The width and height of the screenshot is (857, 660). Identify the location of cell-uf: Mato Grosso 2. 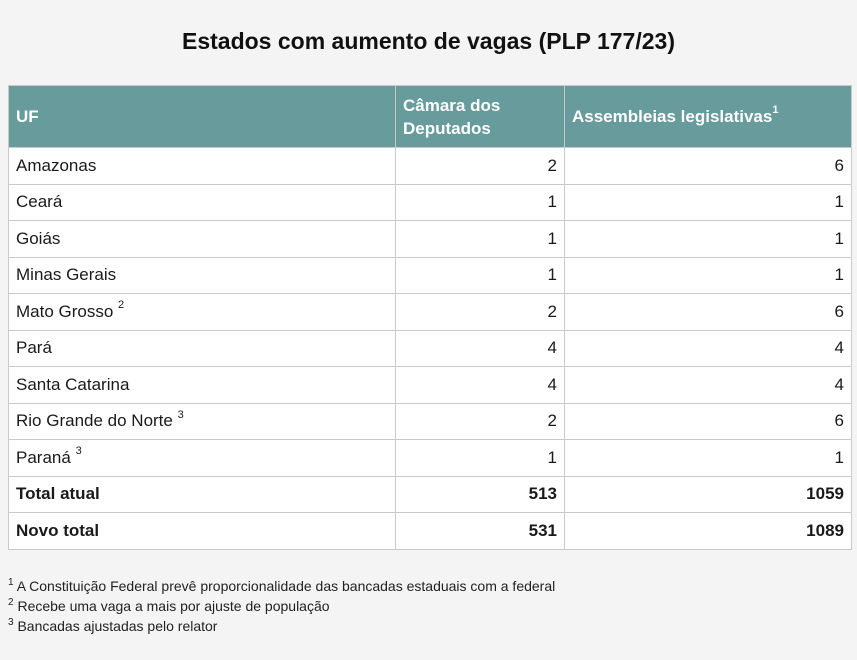
(202, 312).